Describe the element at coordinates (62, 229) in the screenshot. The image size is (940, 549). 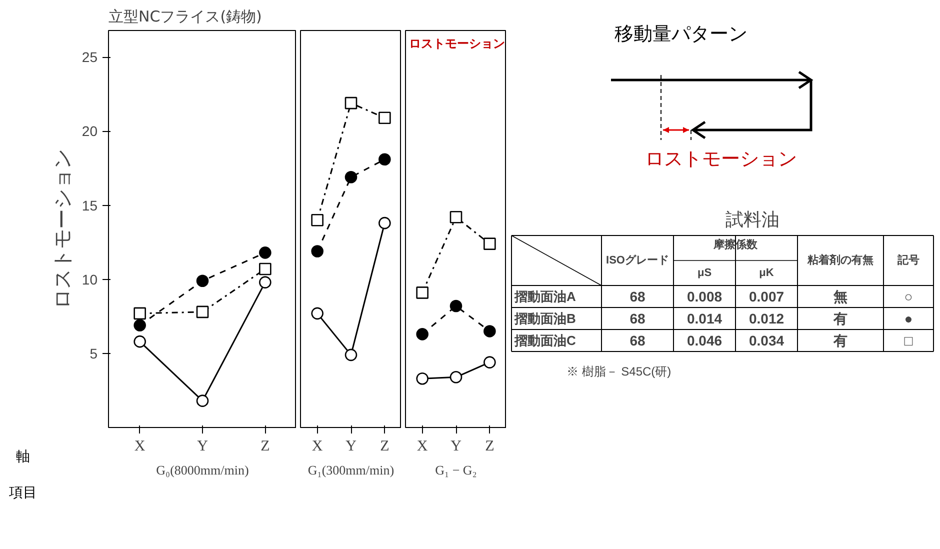
I see `y-axis-title: ロストモーション` at that location.